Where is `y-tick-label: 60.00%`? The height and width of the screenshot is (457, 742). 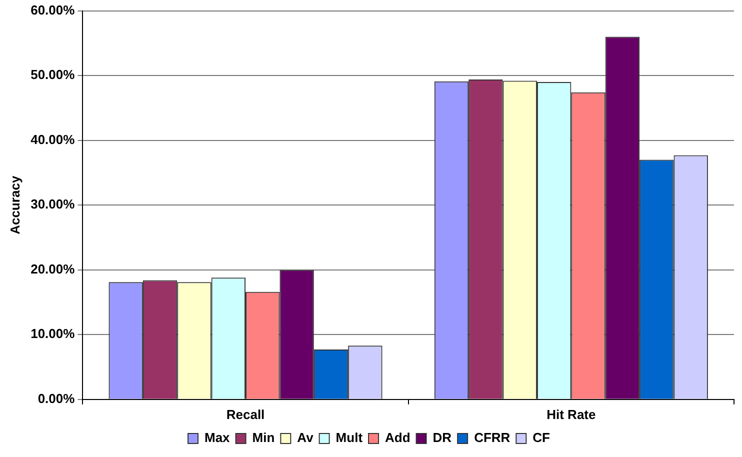
y-tick-label: 60.00% is located at coordinates (53, 10).